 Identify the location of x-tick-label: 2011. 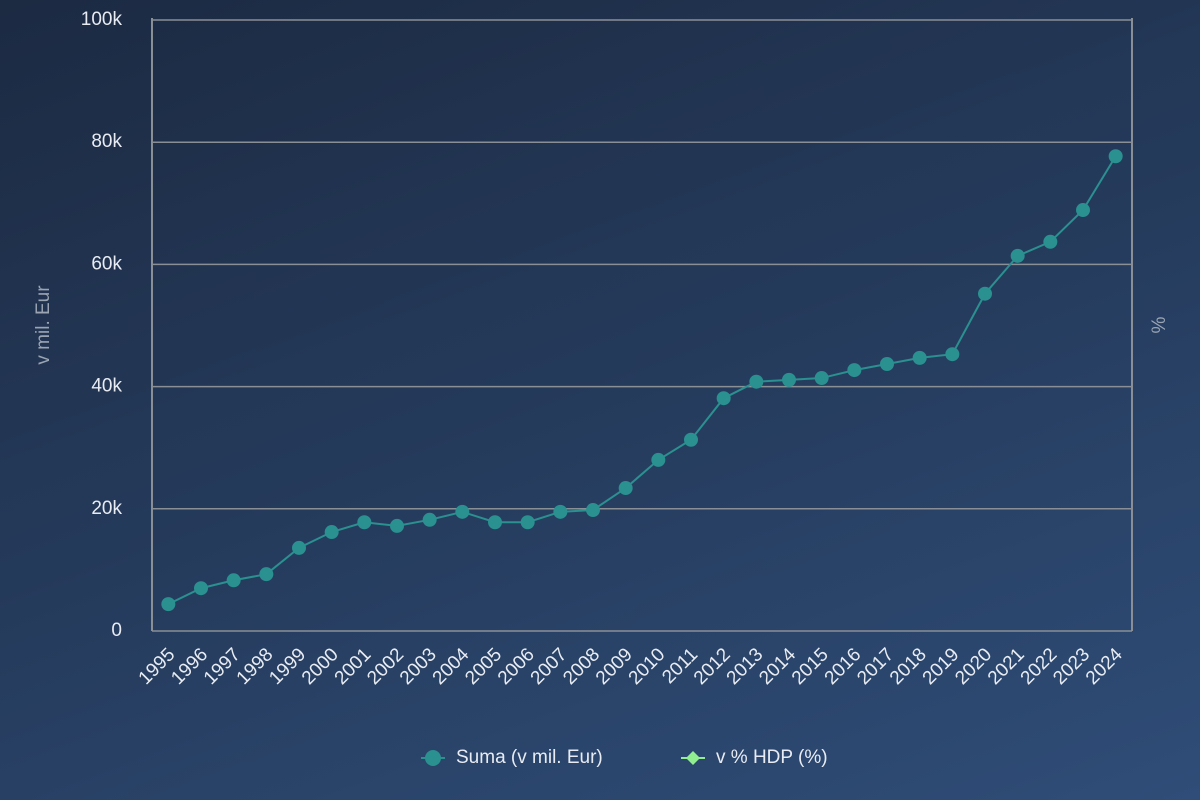
(680, 666).